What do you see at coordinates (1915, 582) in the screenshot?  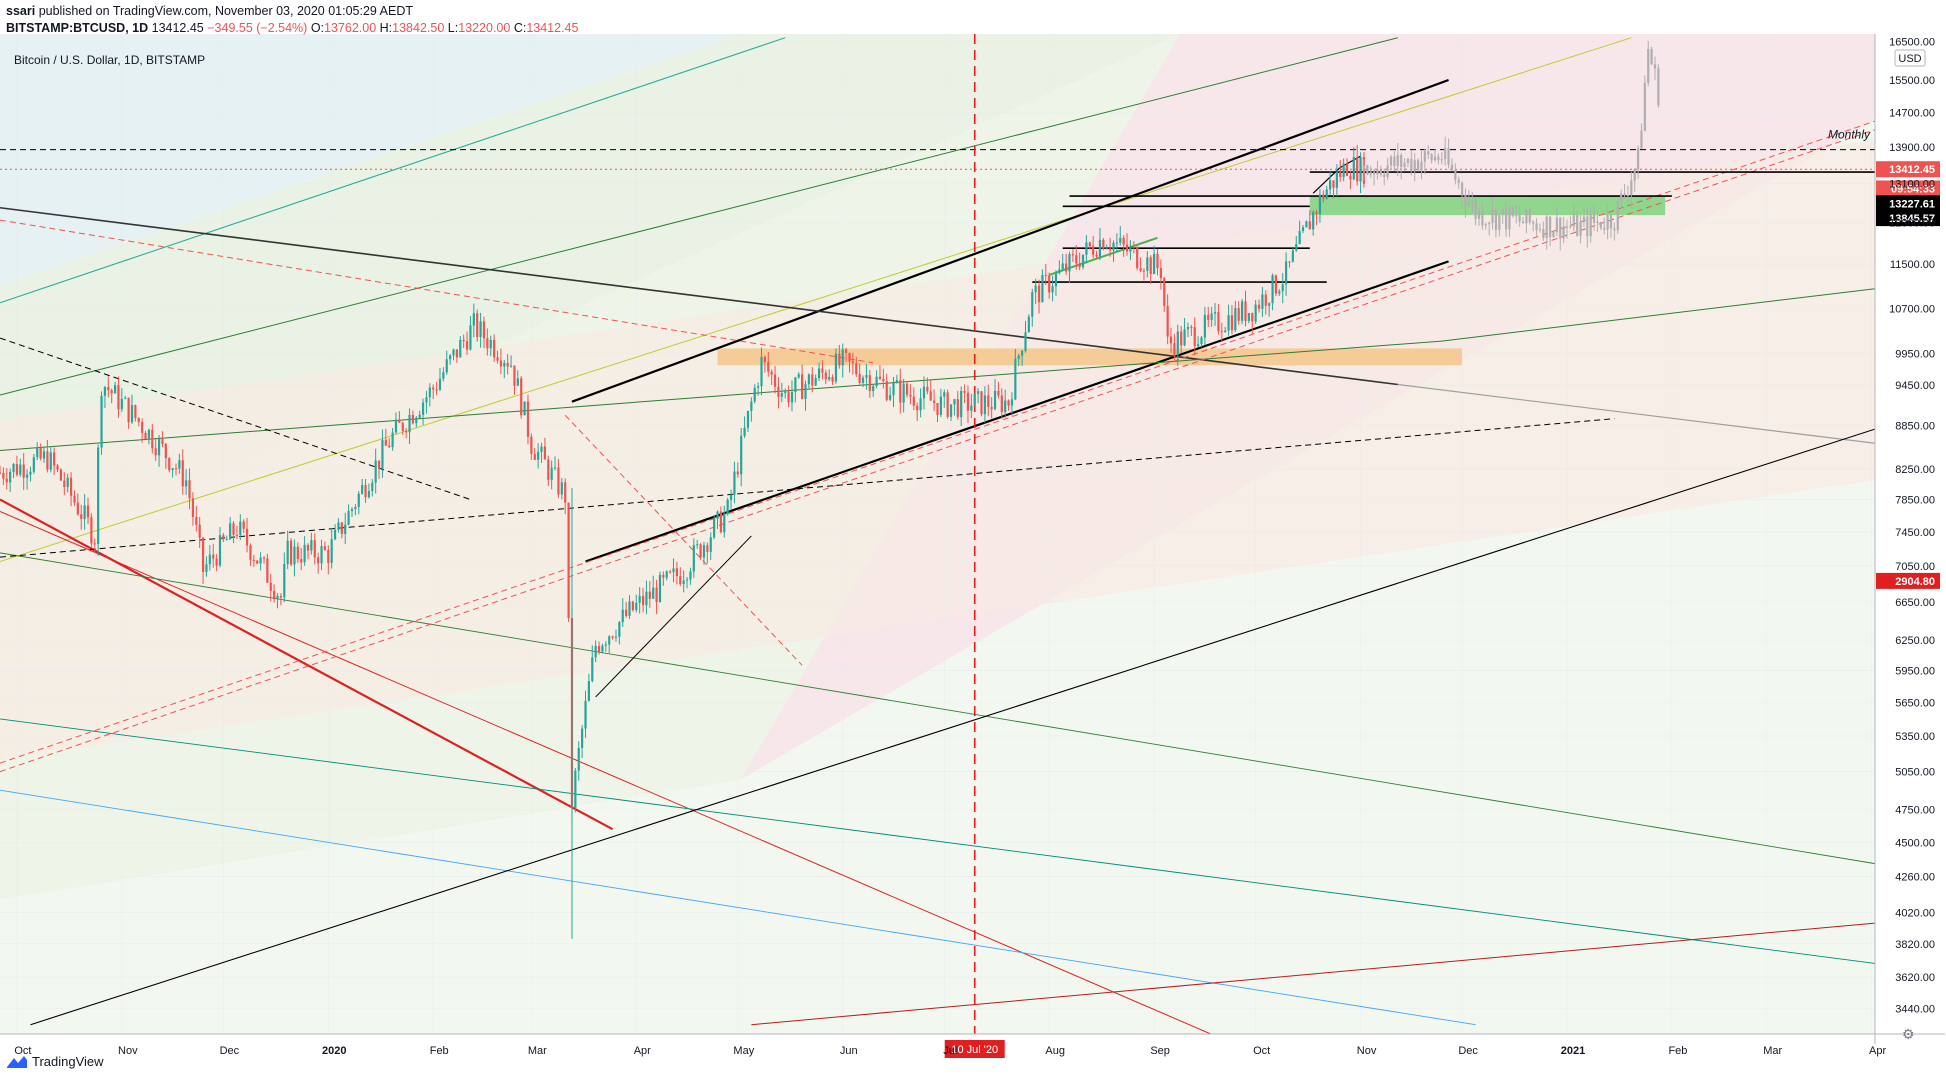 I see `level-badge: 2904.80` at bounding box center [1915, 582].